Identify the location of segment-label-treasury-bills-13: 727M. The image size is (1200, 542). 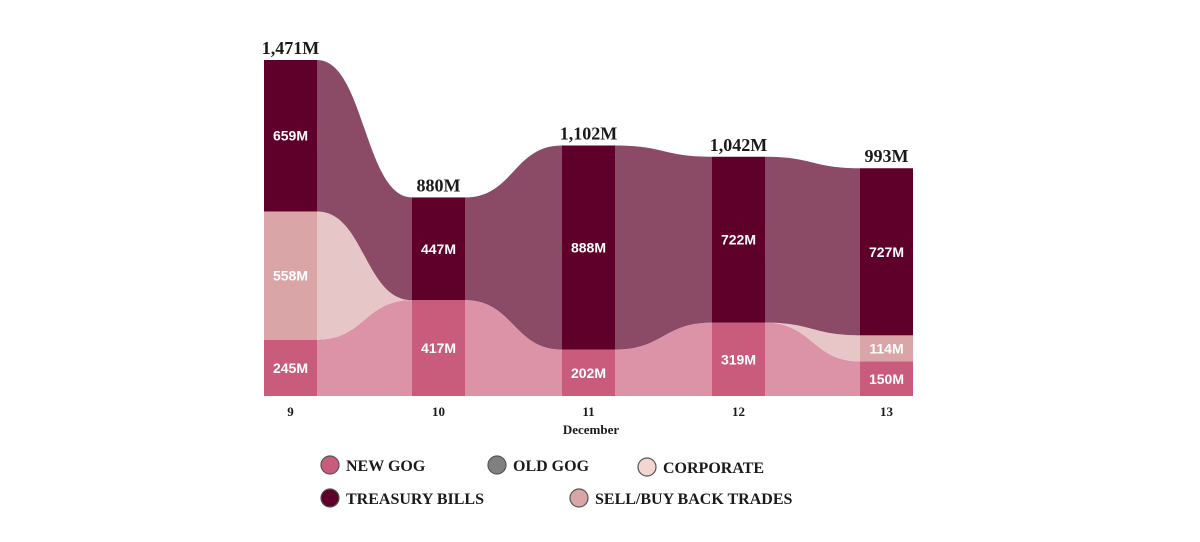
(886, 252).